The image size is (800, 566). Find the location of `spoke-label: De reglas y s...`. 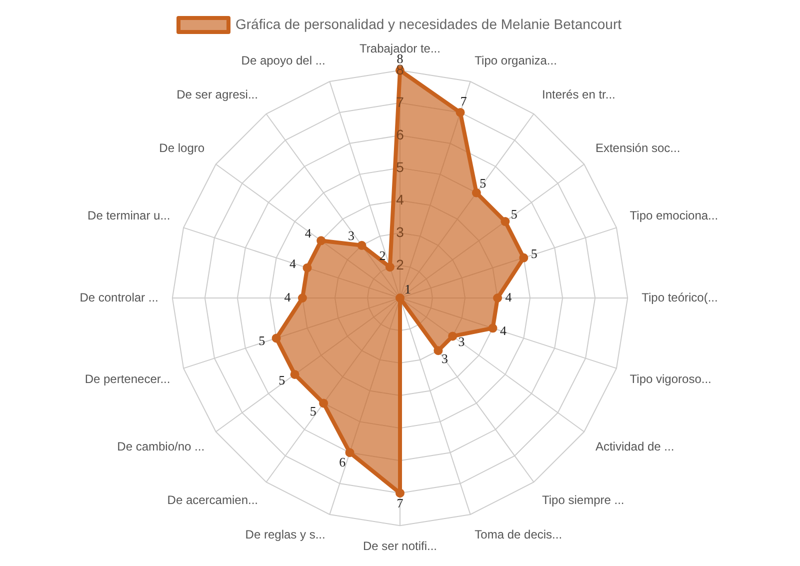

spoke-label: De reglas y s... is located at coordinates (285, 534).